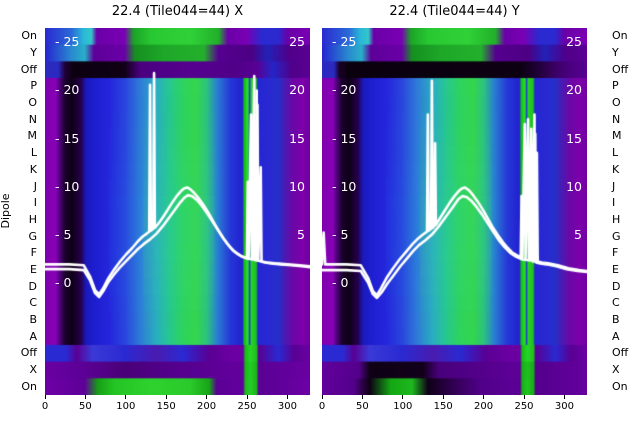  Describe the element at coordinates (616, 103) in the screenshot. I see `row-label-right-4-o: O` at that location.